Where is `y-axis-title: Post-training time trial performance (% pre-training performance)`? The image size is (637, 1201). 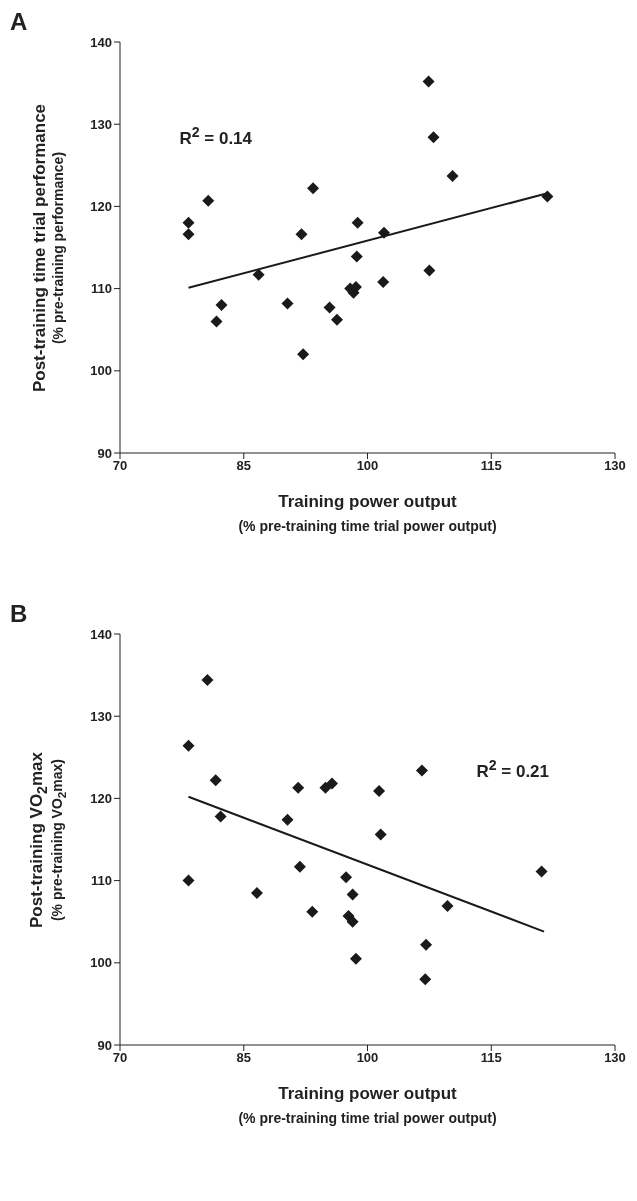 y-axis-title: Post-training time trial performance (% pre-training performance) is located at coordinates (48, 247).